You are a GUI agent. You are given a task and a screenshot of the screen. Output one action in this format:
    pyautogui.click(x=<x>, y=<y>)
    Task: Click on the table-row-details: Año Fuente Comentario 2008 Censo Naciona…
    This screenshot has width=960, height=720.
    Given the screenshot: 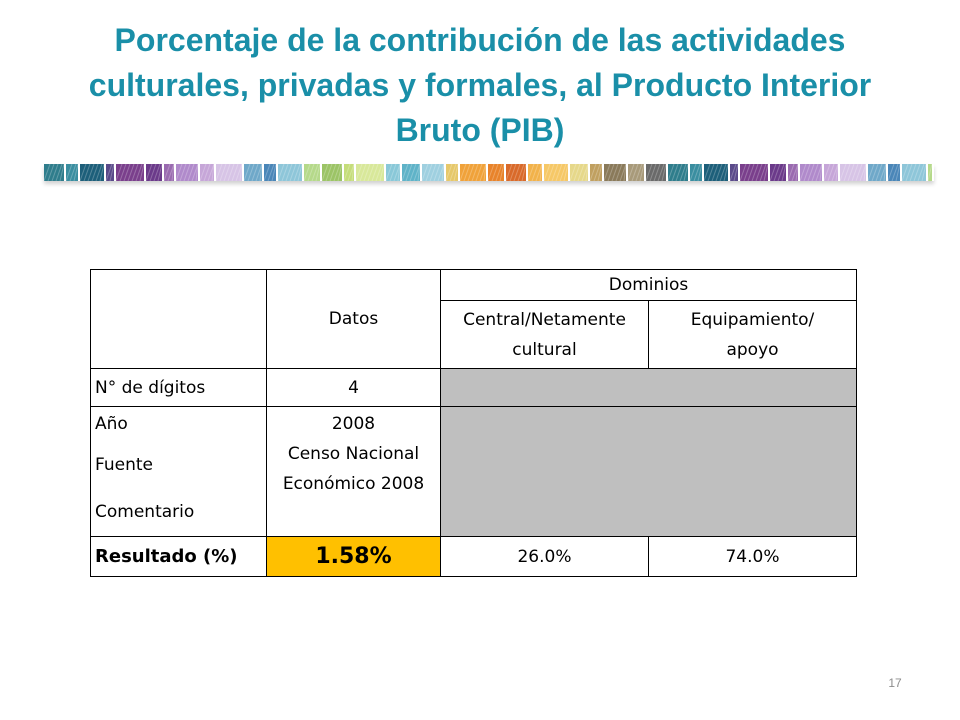 What is the action you would take?
    pyautogui.click(x=473, y=471)
    